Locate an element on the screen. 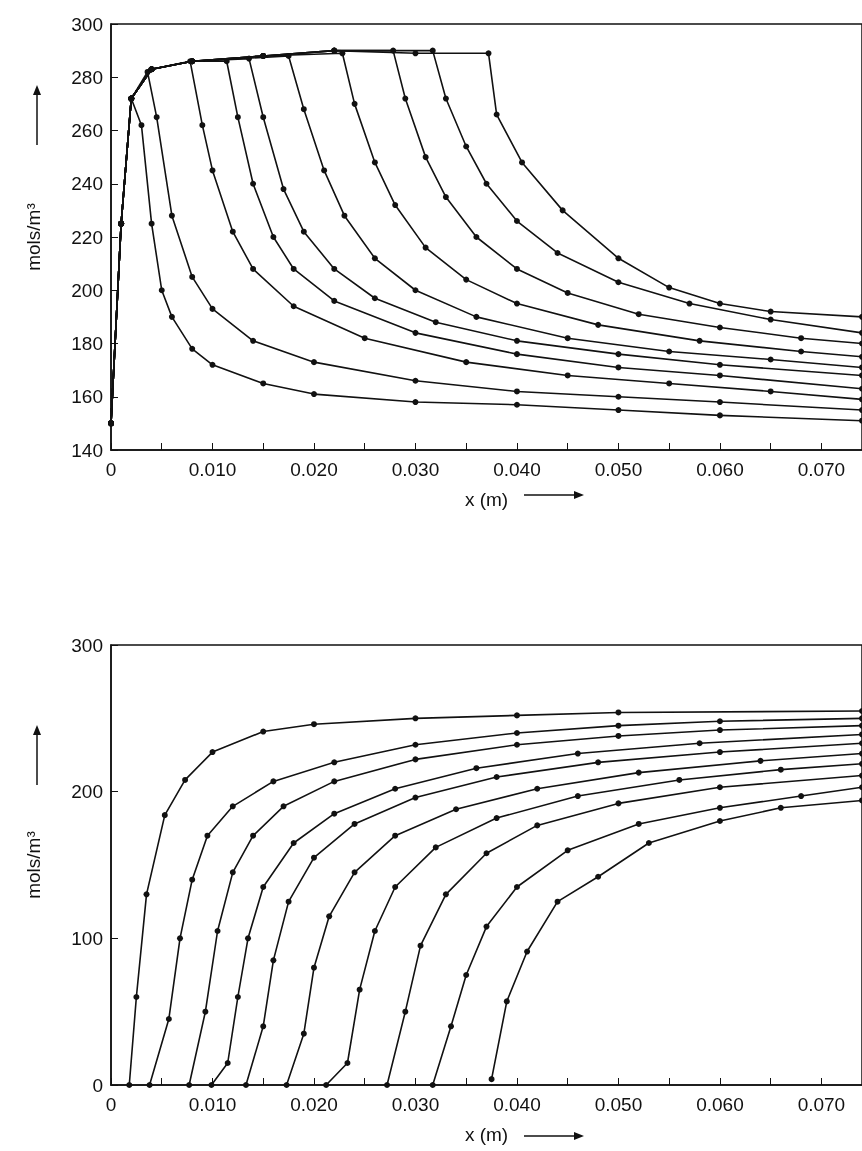  y-tick-label: 100 is located at coordinates (87, 938).